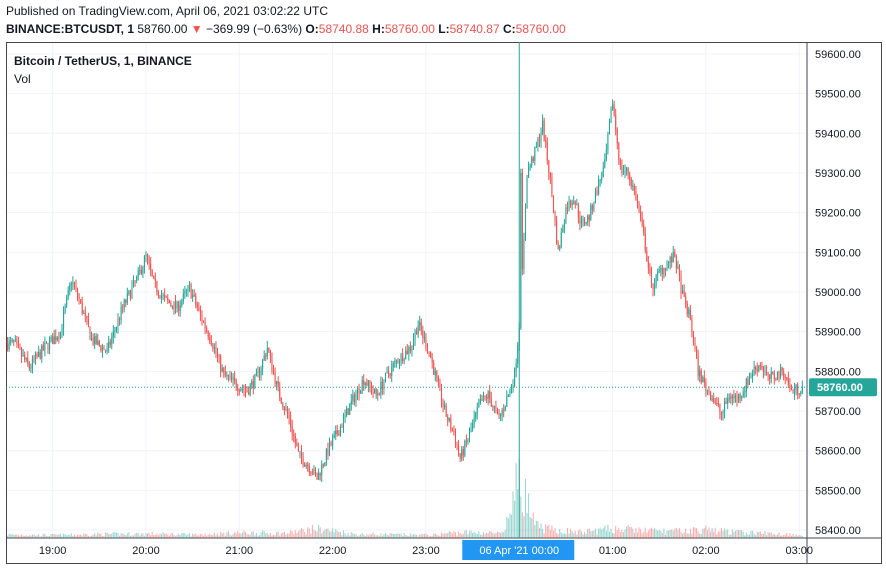  What do you see at coordinates (838, 412) in the screenshot?
I see `price-tick-label: 58700.00` at bounding box center [838, 412].